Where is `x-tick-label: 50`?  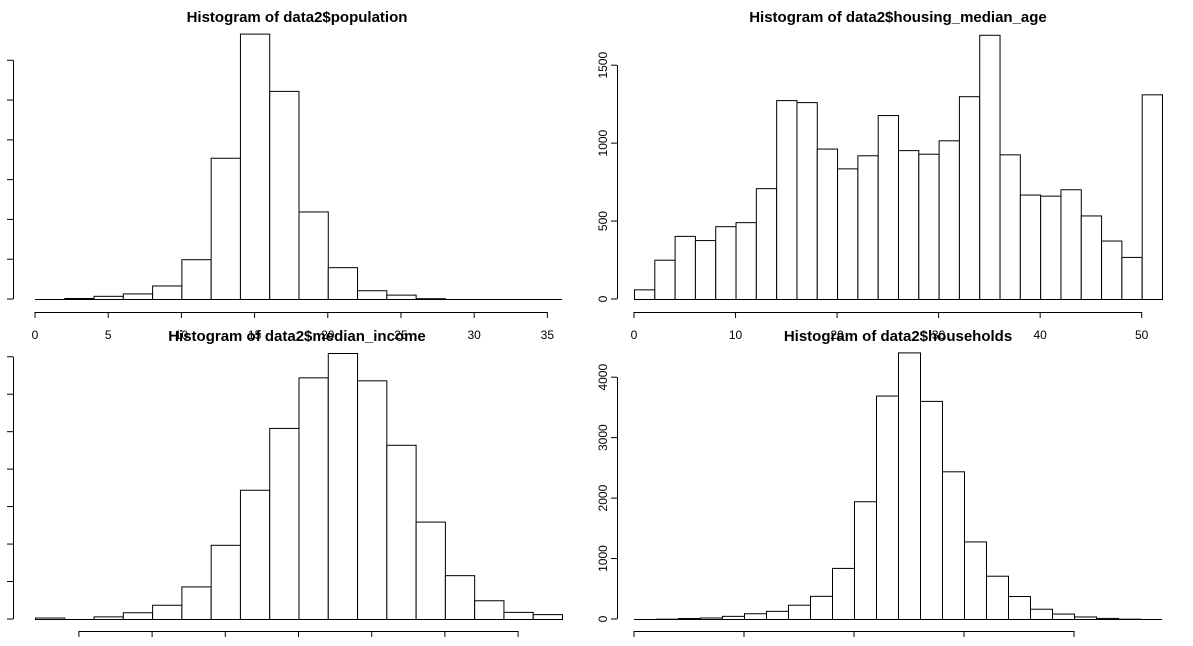 x-tick-label: 50 is located at coordinates (1142, 335).